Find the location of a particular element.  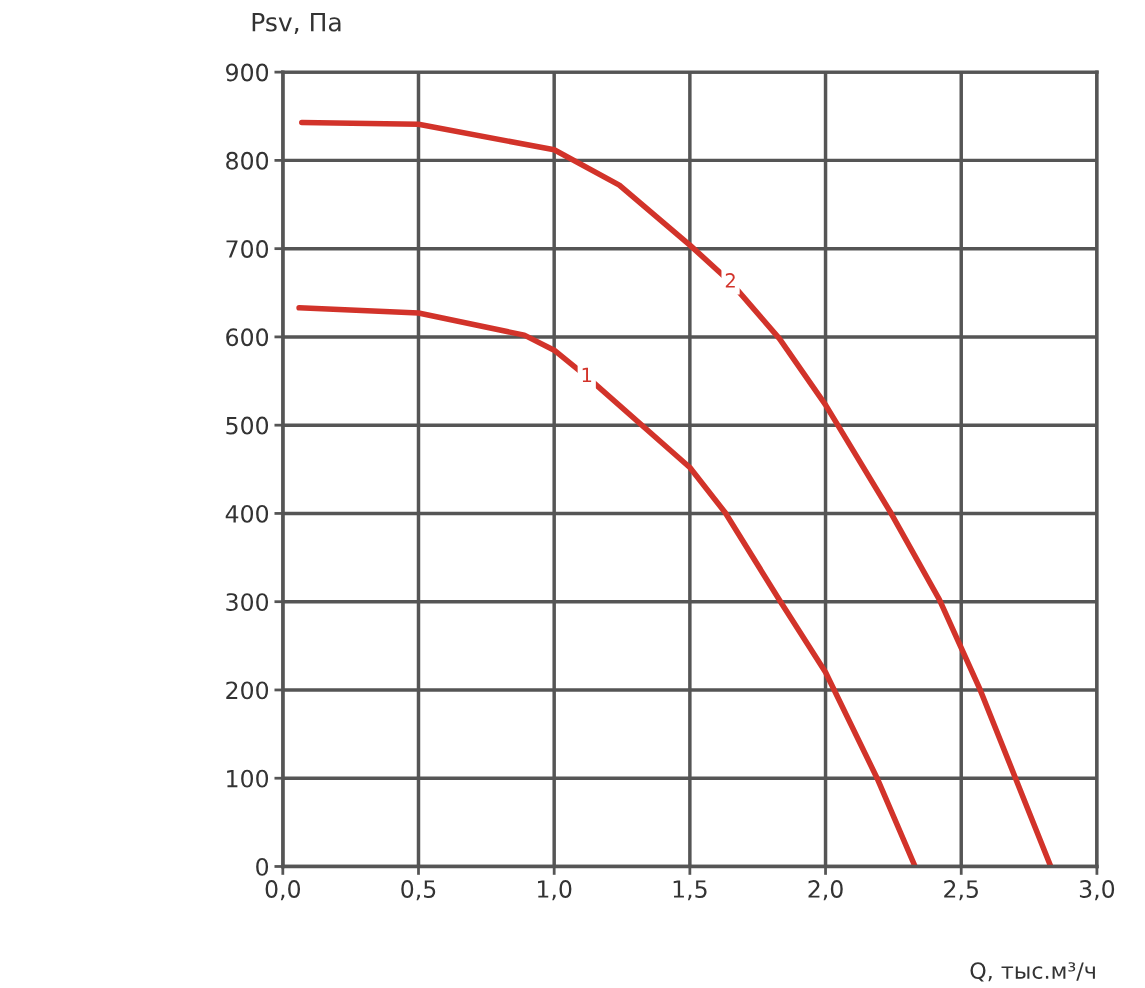

x-axis-title: Q, тыс.м³/ч is located at coordinates (1032, 972).